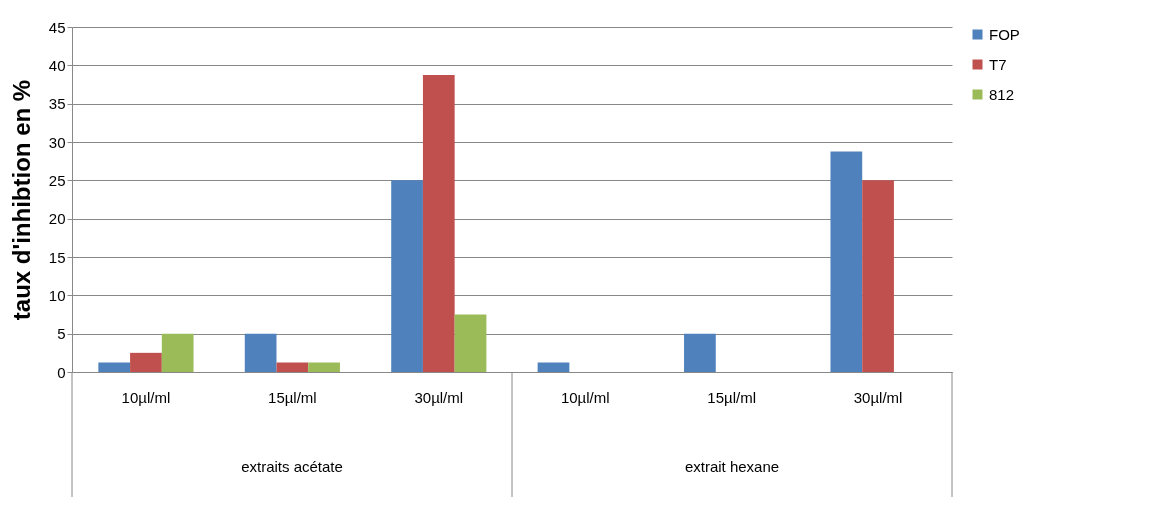 This screenshot has height=520, width=1173. What do you see at coordinates (57, 142) in the screenshot?
I see `y-tick-label: 30` at bounding box center [57, 142].